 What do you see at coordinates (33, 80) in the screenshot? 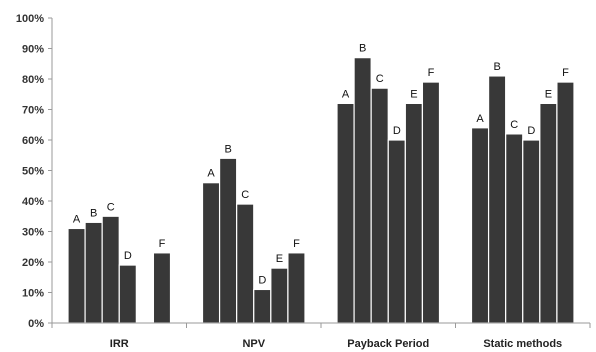
I see `y-tick-label: 80%` at bounding box center [33, 80].